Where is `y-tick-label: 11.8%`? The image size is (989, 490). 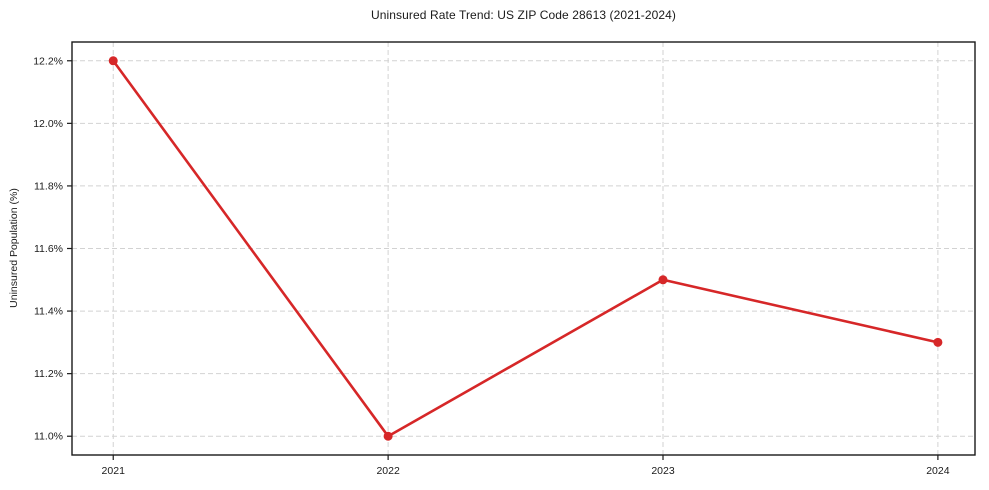 y-tick-label: 11.8% is located at coordinates (48, 186).